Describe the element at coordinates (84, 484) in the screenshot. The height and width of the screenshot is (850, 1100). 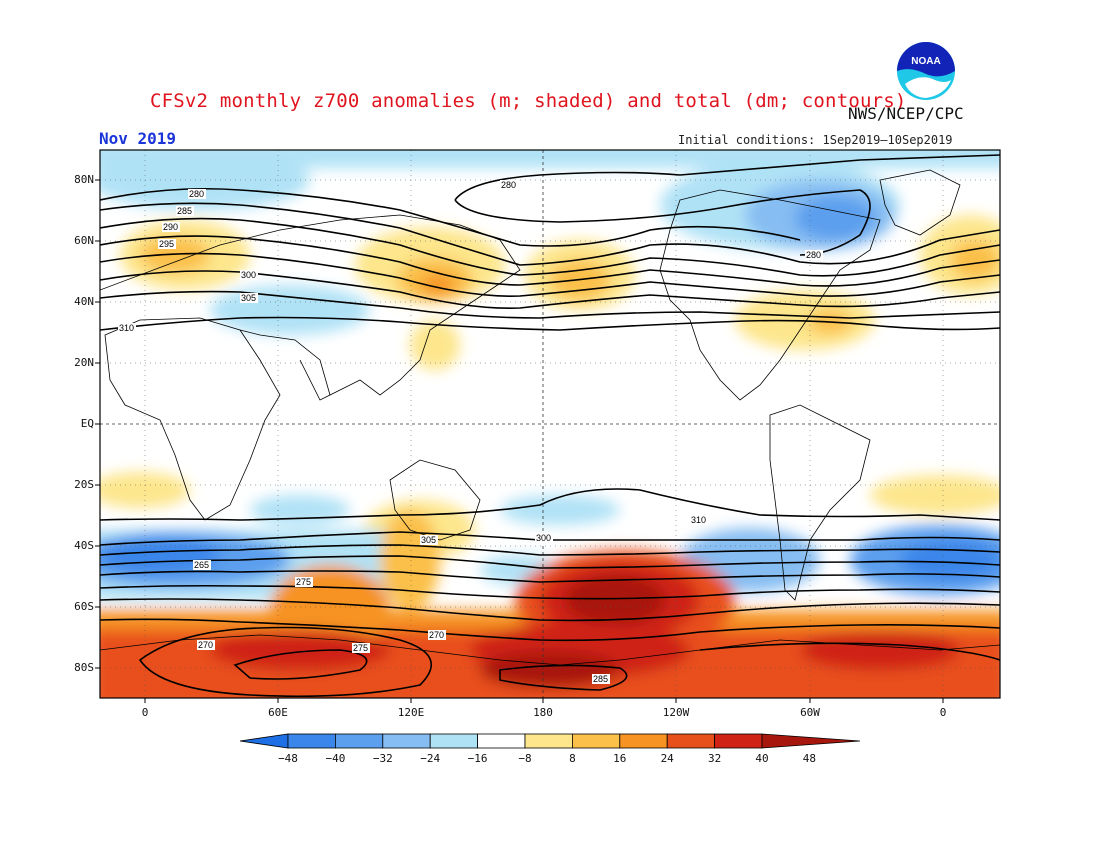
I see `lat-label: 20S` at that location.